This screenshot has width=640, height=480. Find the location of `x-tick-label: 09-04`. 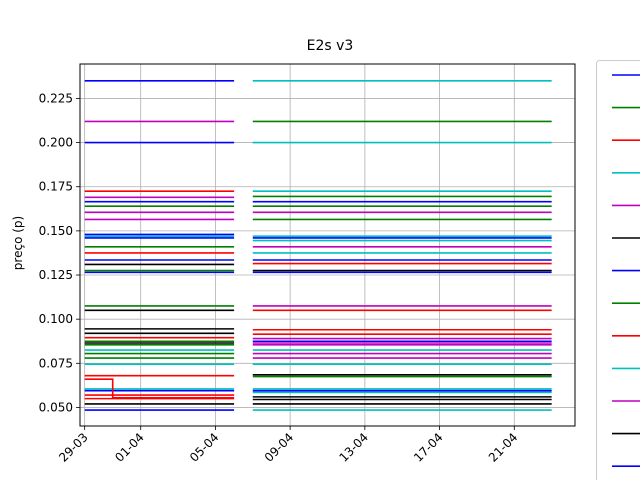

x-tick-label: 09-04 is located at coordinates (279, 447).